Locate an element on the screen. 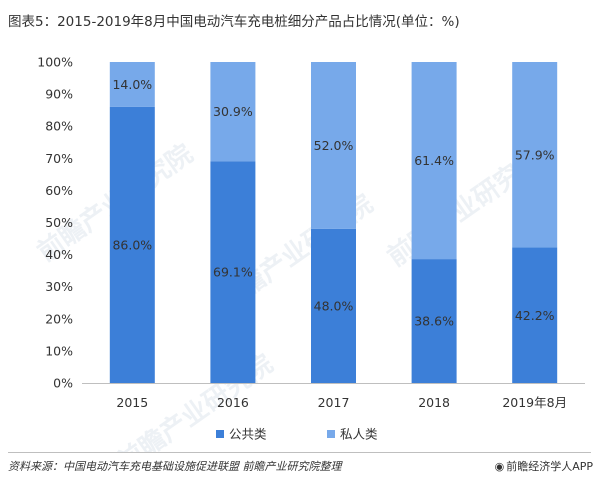 The height and width of the screenshot is (483, 599). y-tick-label: 40% is located at coordinates (59, 254).